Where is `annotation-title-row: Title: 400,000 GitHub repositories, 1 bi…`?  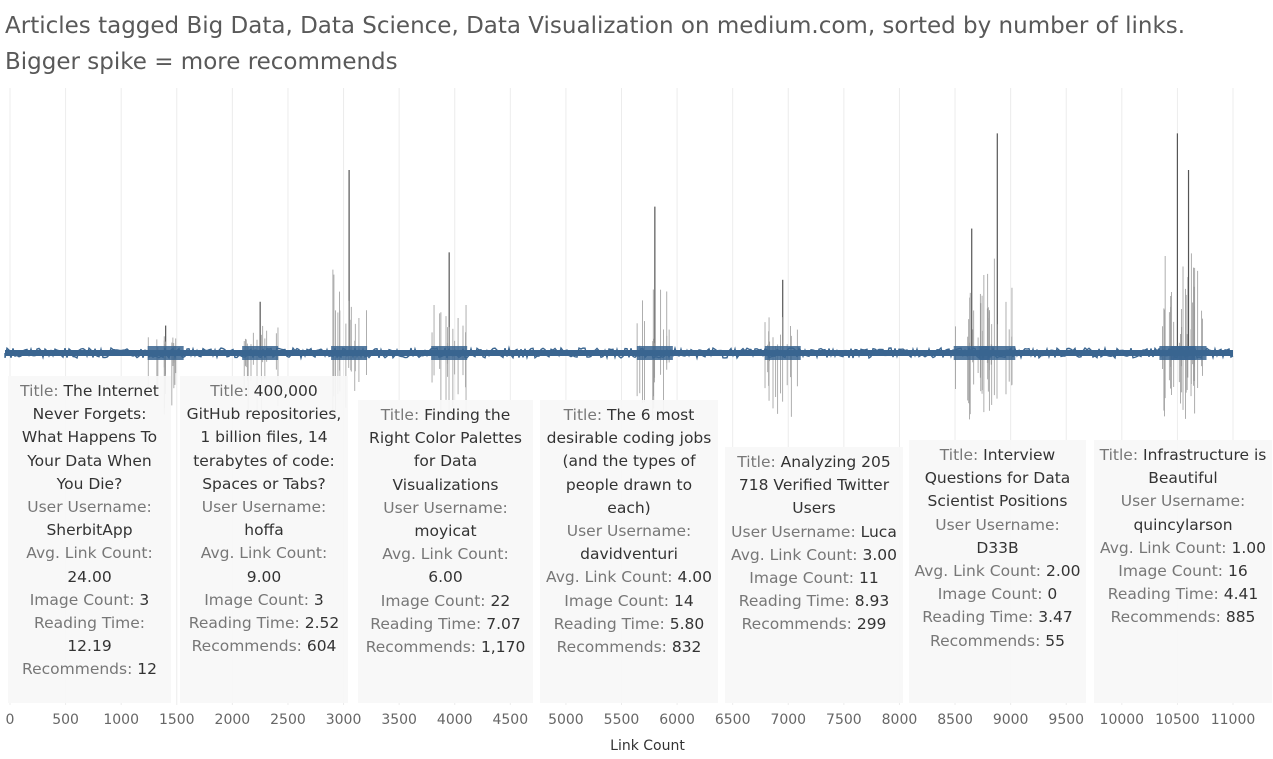 annotation-title-row: Title: 400,000 GitHub repositories, 1 bi… is located at coordinates (264, 438).